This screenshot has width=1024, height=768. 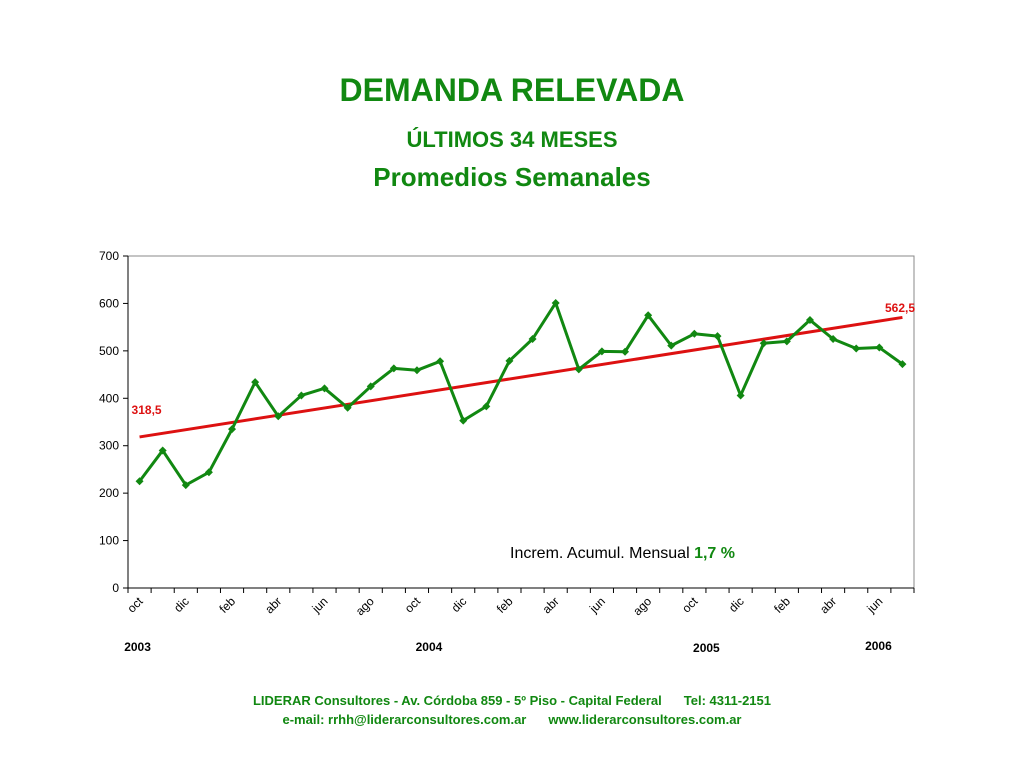 What do you see at coordinates (727, 700) in the screenshot?
I see `footer-phone: Tel: 4311-2151` at bounding box center [727, 700].